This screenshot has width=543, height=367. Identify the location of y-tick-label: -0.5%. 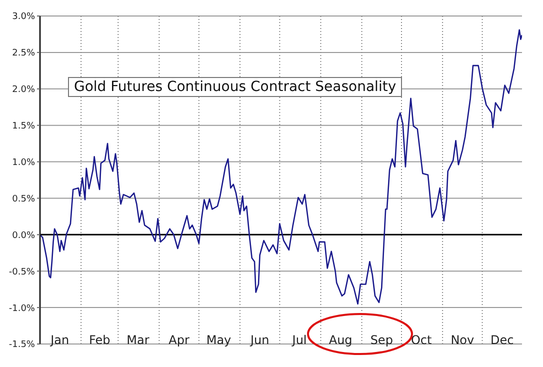
(22, 272).